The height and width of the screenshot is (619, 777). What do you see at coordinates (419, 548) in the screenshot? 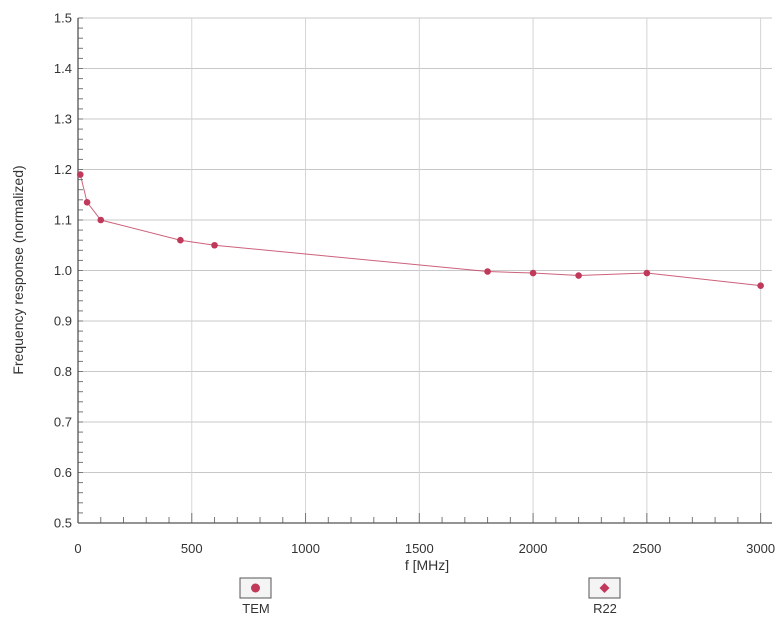
I see `x-tick-label: 1500` at bounding box center [419, 548].